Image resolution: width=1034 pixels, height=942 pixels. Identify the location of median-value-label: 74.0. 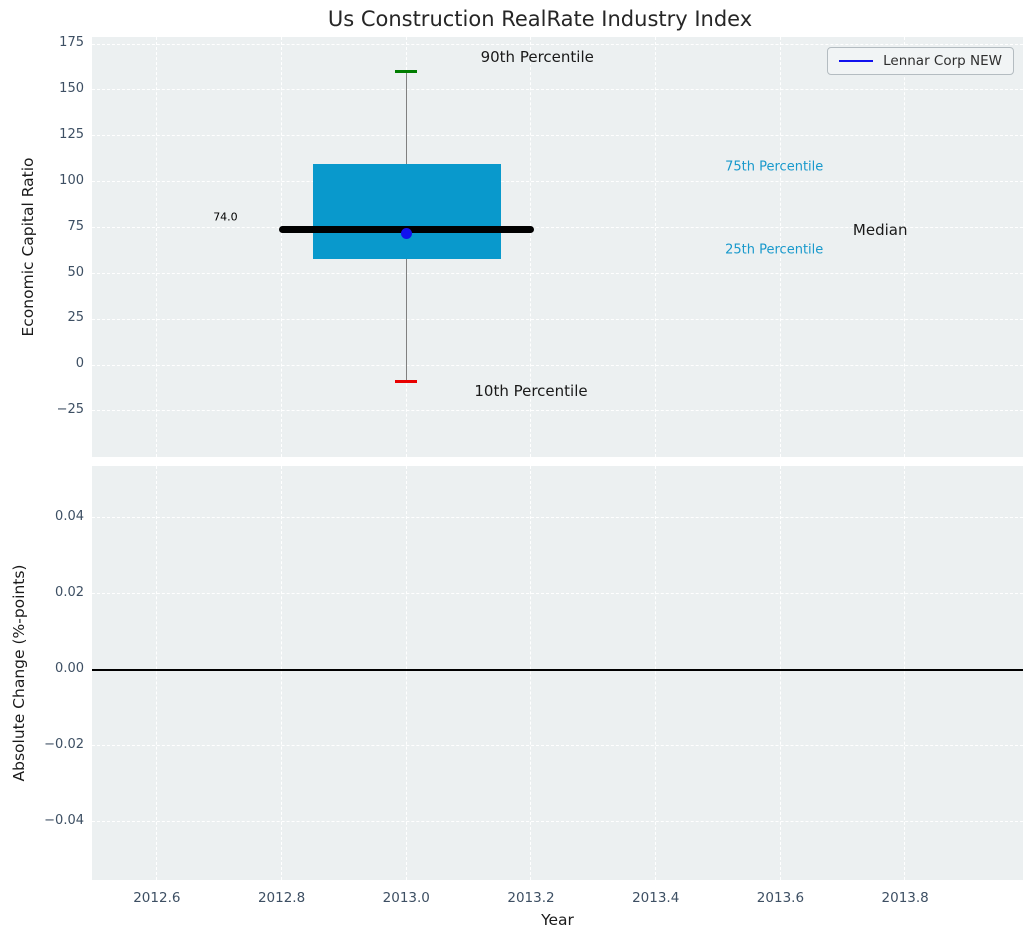
(225, 217).